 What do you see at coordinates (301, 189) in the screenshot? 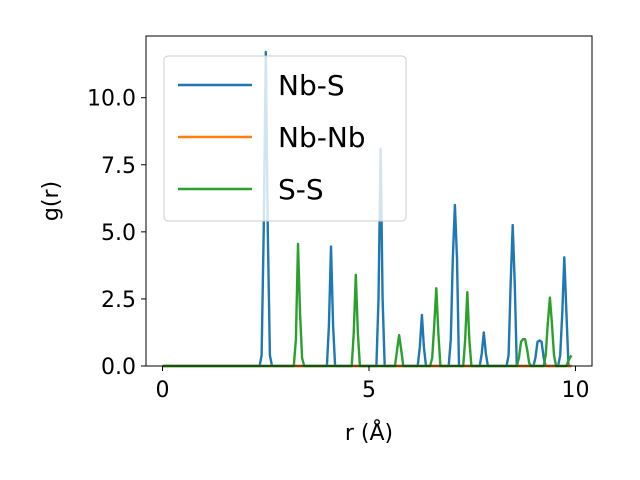
I see `legend-label-s-s: S-S` at bounding box center [301, 189].